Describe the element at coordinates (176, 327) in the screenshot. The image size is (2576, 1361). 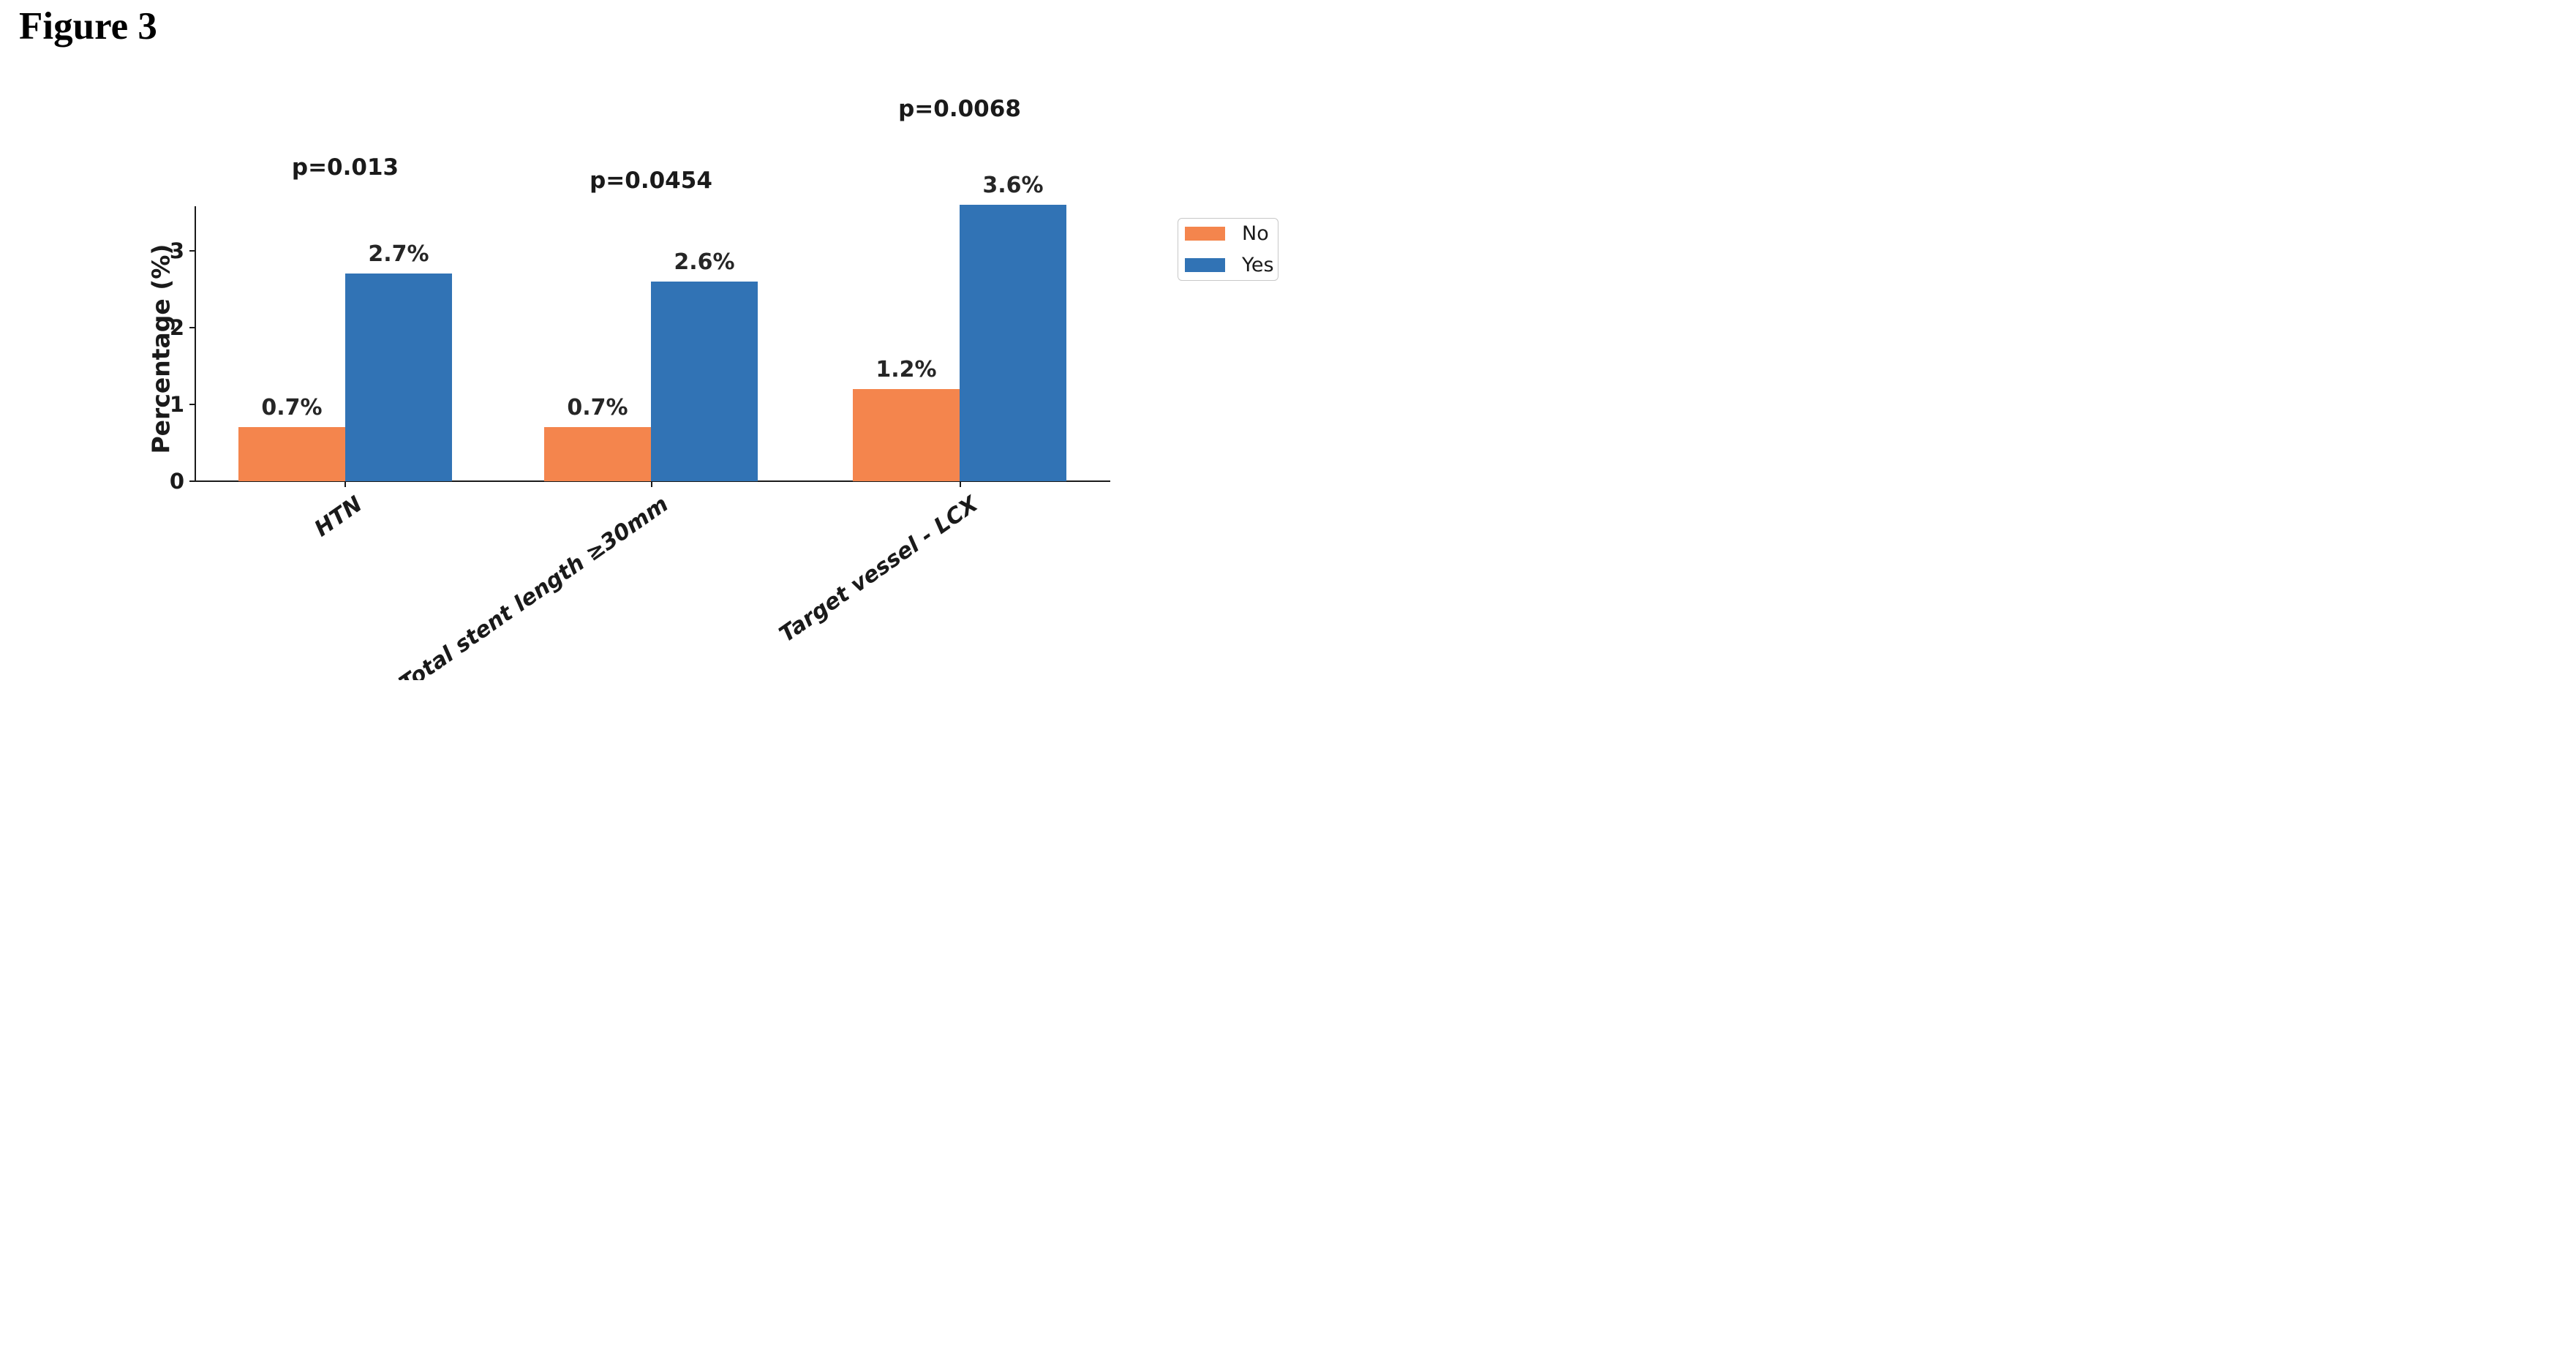
I see `y-tick-label-2: 2` at that location.